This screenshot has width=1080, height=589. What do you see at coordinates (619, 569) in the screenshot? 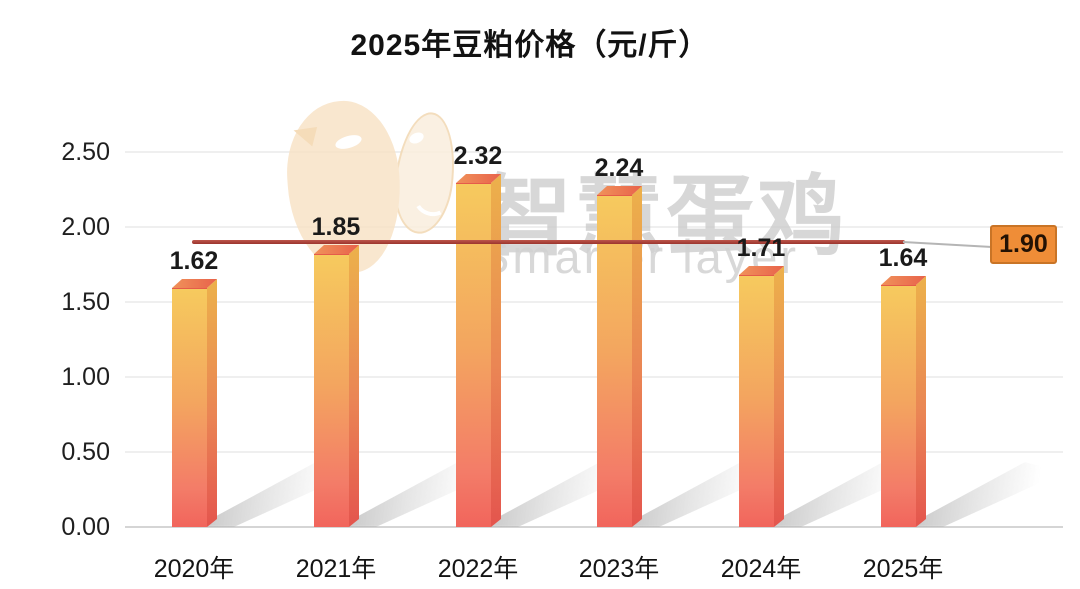
I see `x-axis-tick-label: 2023年` at bounding box center [619, 569].